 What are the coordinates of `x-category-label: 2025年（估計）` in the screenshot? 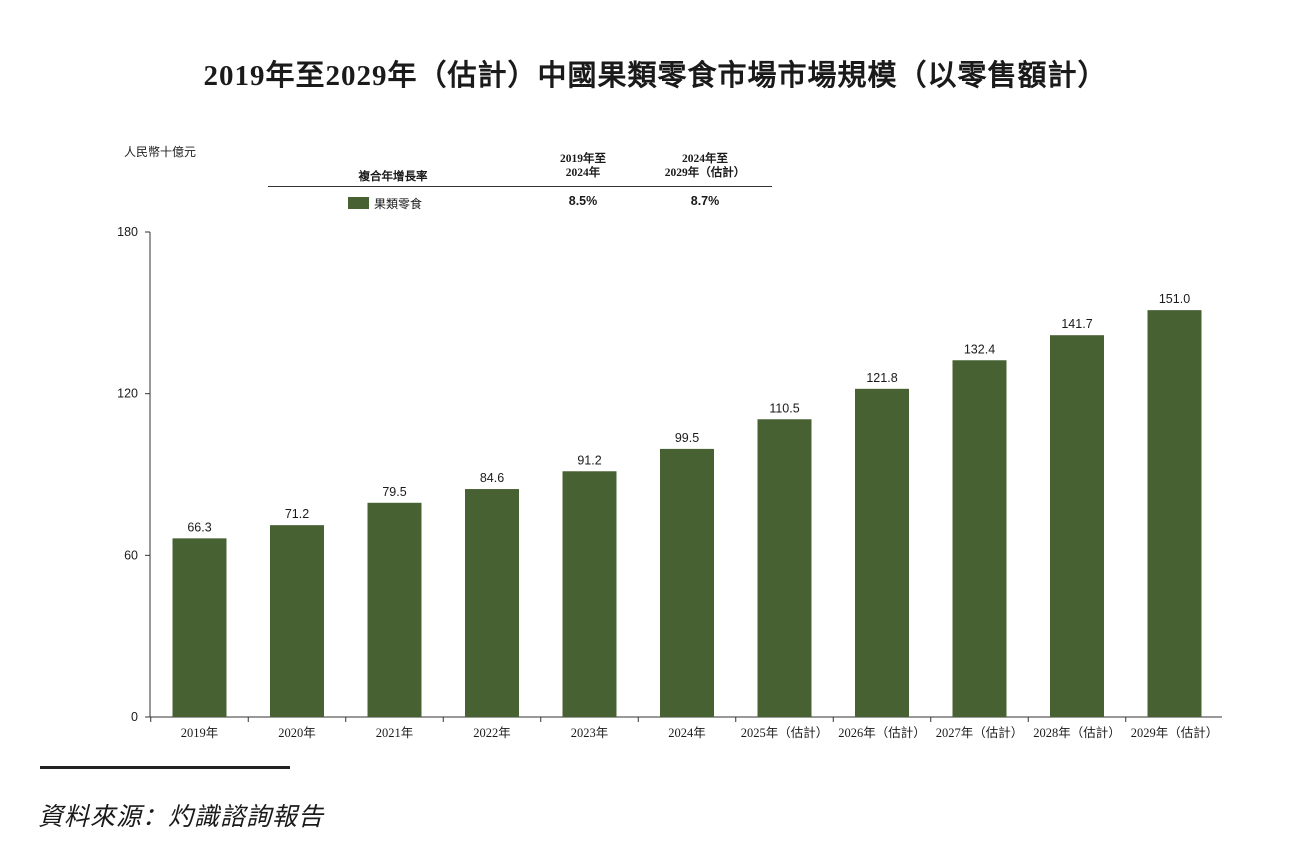 It's located at (785, 732).